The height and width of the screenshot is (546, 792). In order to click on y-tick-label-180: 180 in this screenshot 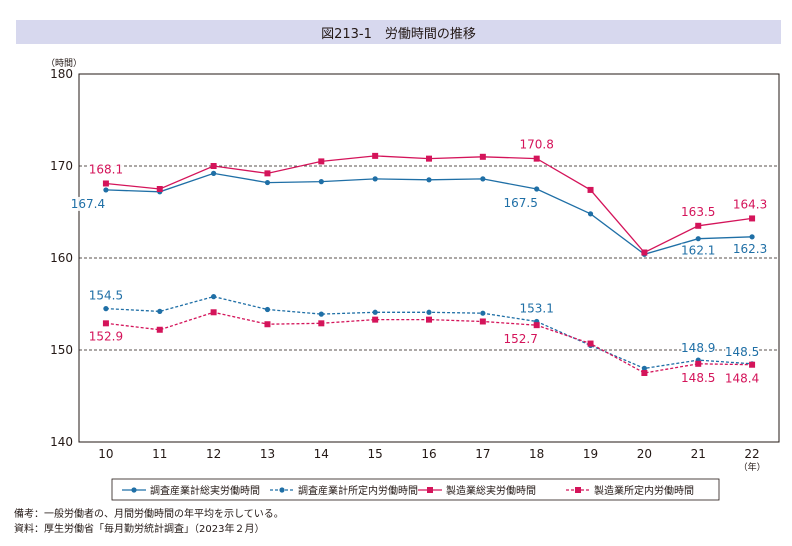, I will do `click(61, 74)`.